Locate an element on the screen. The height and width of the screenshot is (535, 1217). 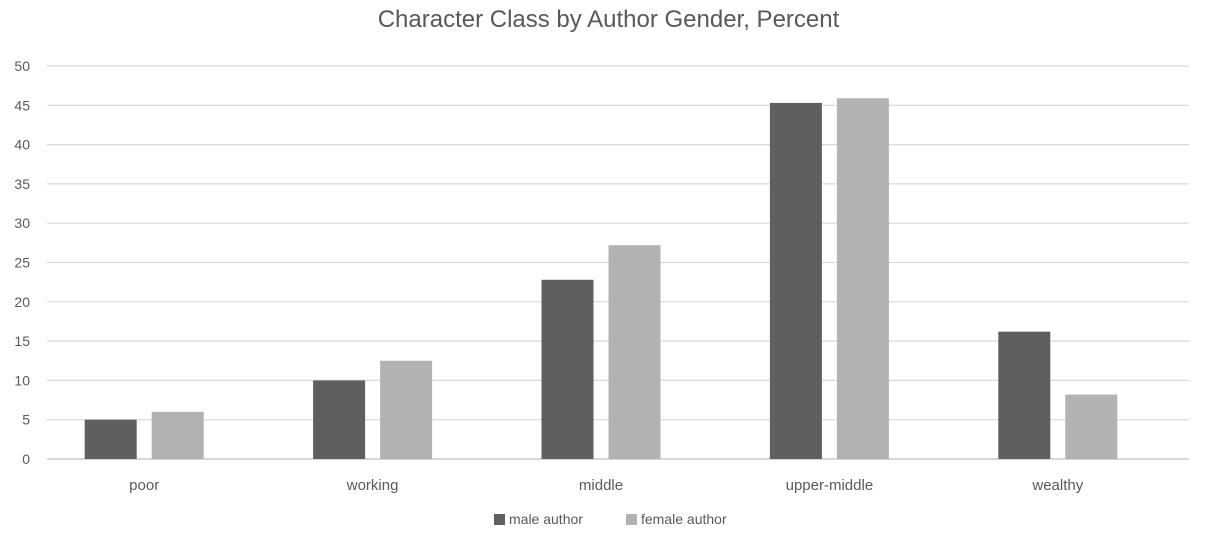
legend-swatch-female is located at coordinates (631, 519).